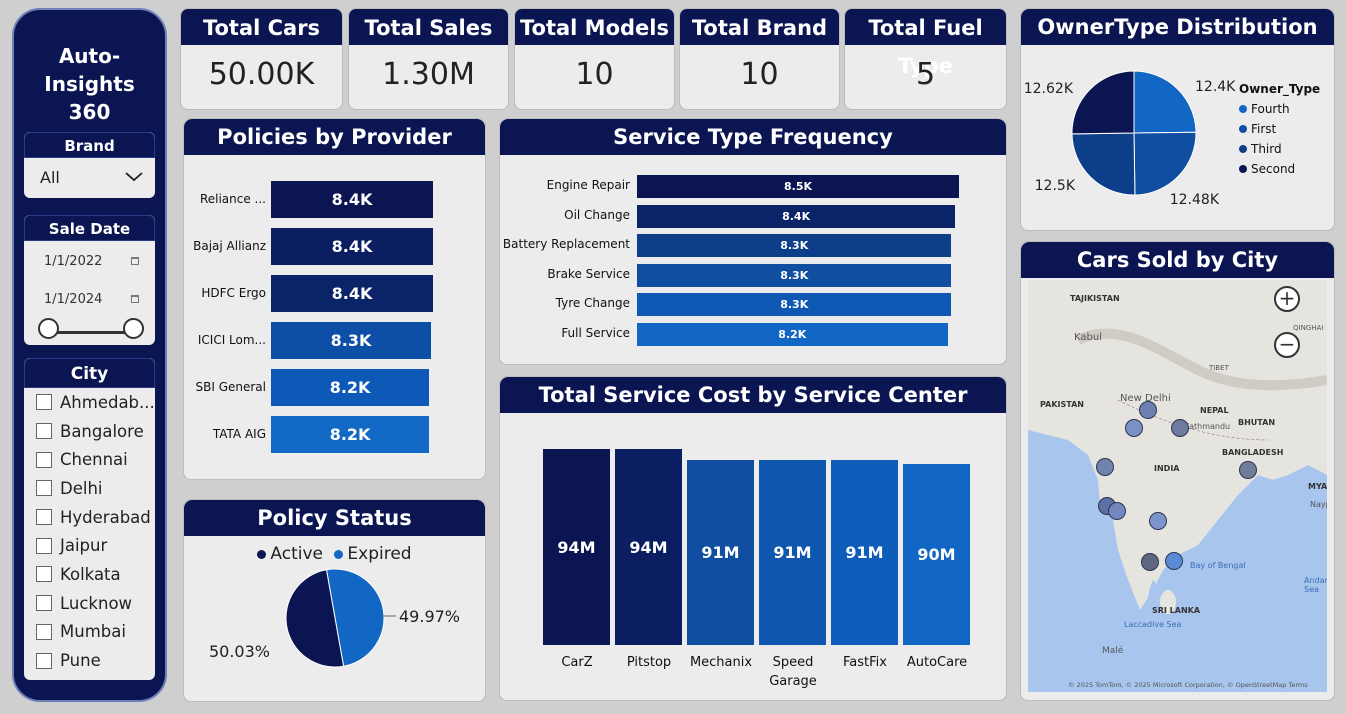 This screenshot has width=1346, height=714. What do you see at coordinates (92, 332) in the screenshot?
I see `date-range-slider` at bounding box center [92, 332].